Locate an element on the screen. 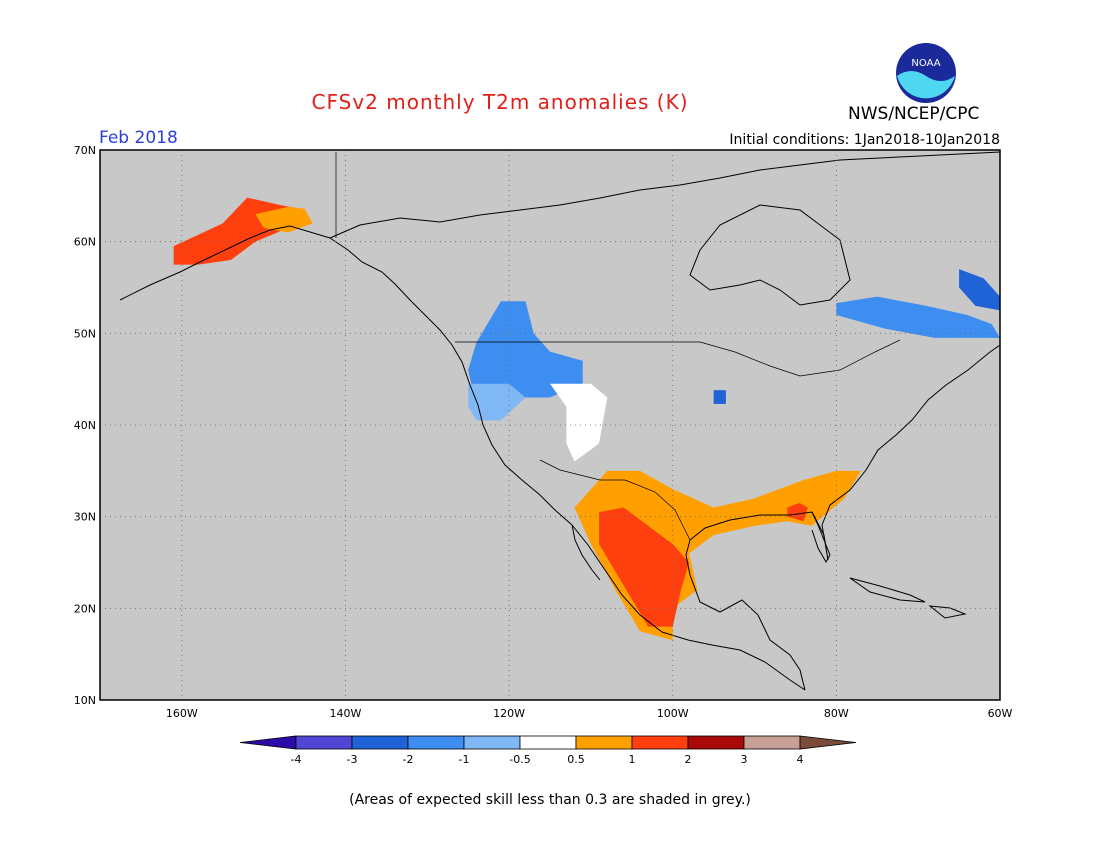 This screenshot has height=850, width=1100. lon-tick-label: 120W is located at coordinates (509, 713).